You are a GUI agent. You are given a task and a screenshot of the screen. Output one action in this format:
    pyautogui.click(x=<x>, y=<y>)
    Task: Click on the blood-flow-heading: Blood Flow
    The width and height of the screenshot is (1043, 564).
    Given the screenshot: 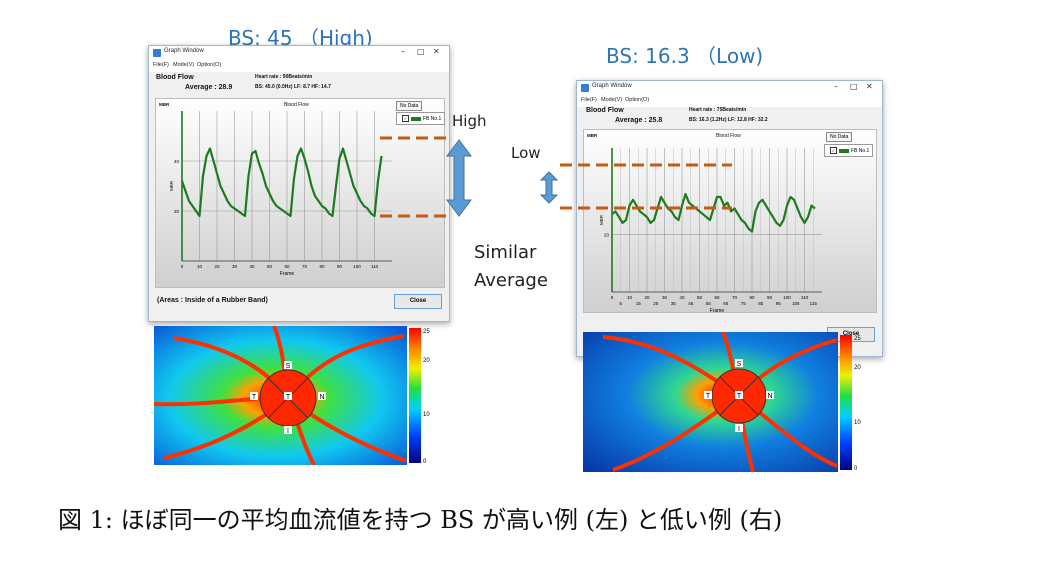 What is the action you would take?
    pyautogui.click(x=605, y=110)
    